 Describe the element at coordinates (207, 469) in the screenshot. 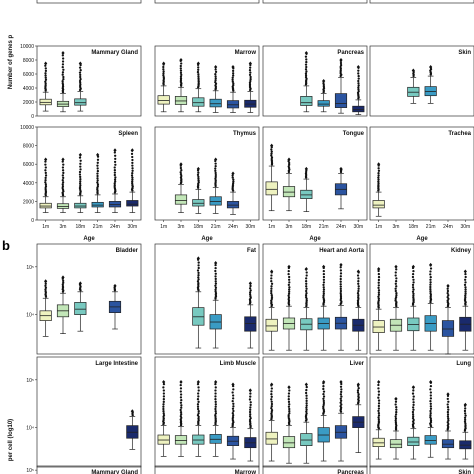

I see `subplot-marrow: Marrow` at that location.